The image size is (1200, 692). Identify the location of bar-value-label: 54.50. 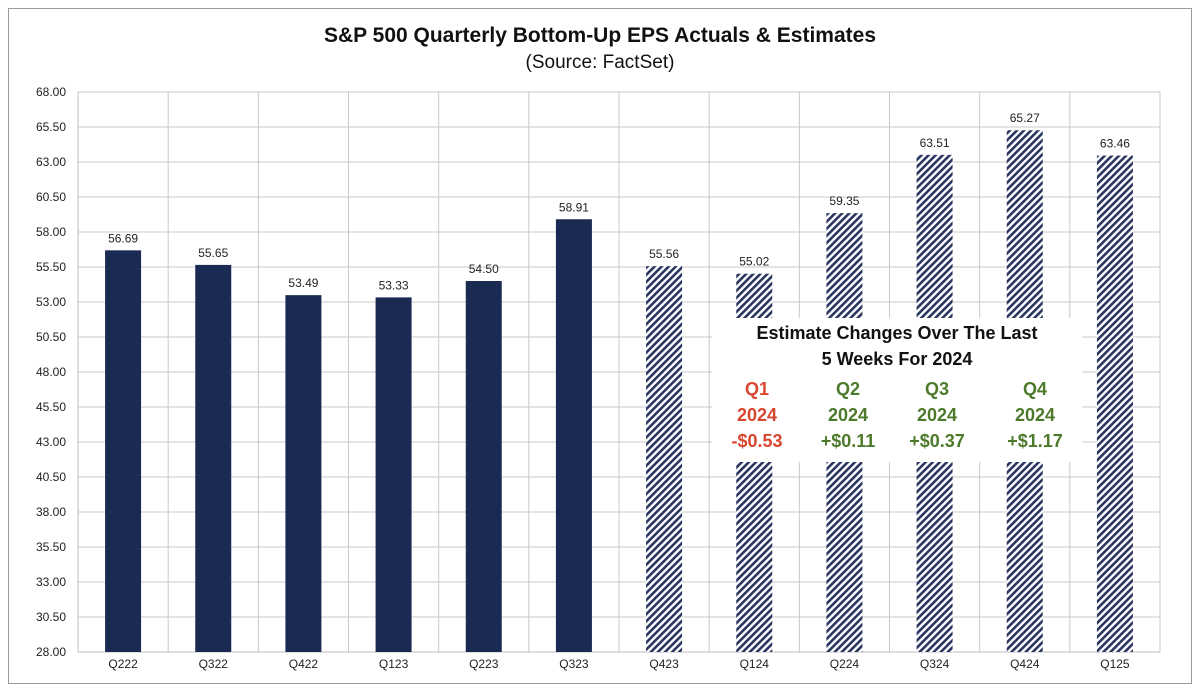
(484, 269).